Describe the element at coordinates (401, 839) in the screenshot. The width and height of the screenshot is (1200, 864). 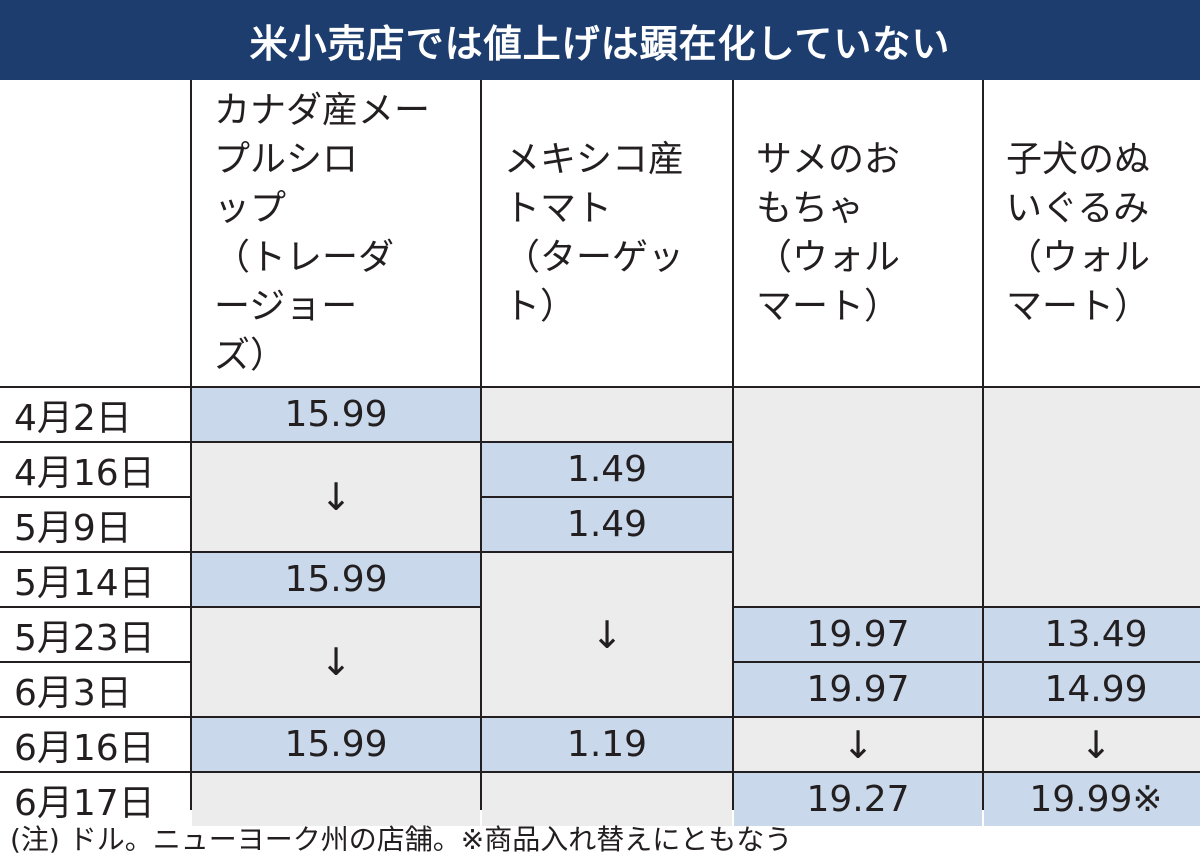
I see `footnote: (注) ドル。ニューヨーク州の店舗。※商品入れ替えにともなう` at that location.